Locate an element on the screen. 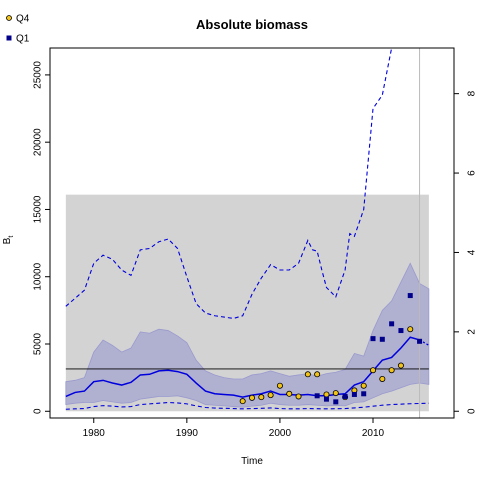 This screenshot has width=480, height=485. legend-q4-marker is located at coordinates (9, 18).